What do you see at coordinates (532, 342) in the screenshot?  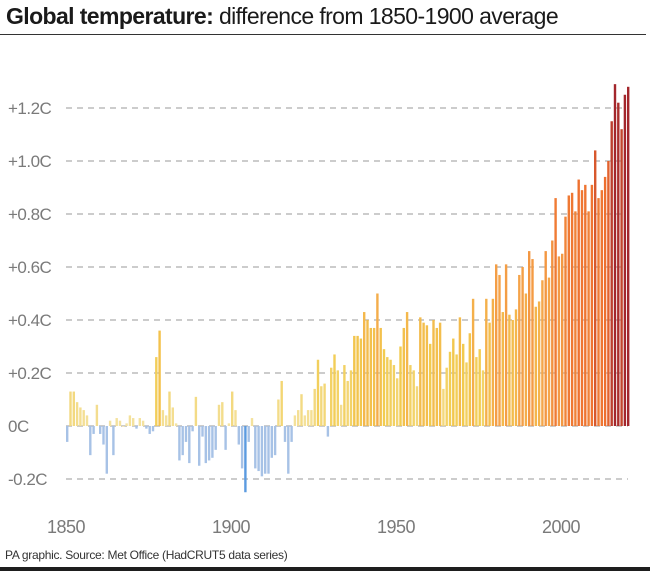 I see `bar-1991` at bounding box center [532, 342].